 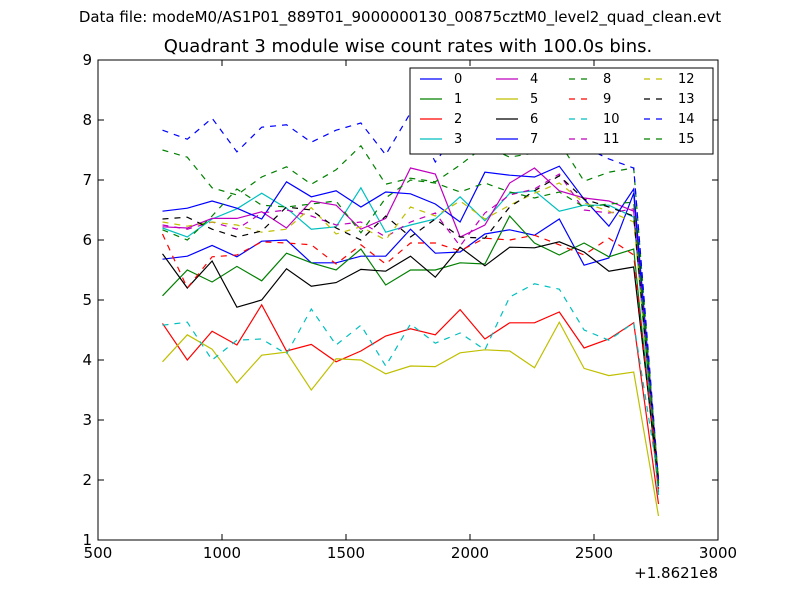 I want to click on legend-label-11: 11, so click(x=611, y=139).